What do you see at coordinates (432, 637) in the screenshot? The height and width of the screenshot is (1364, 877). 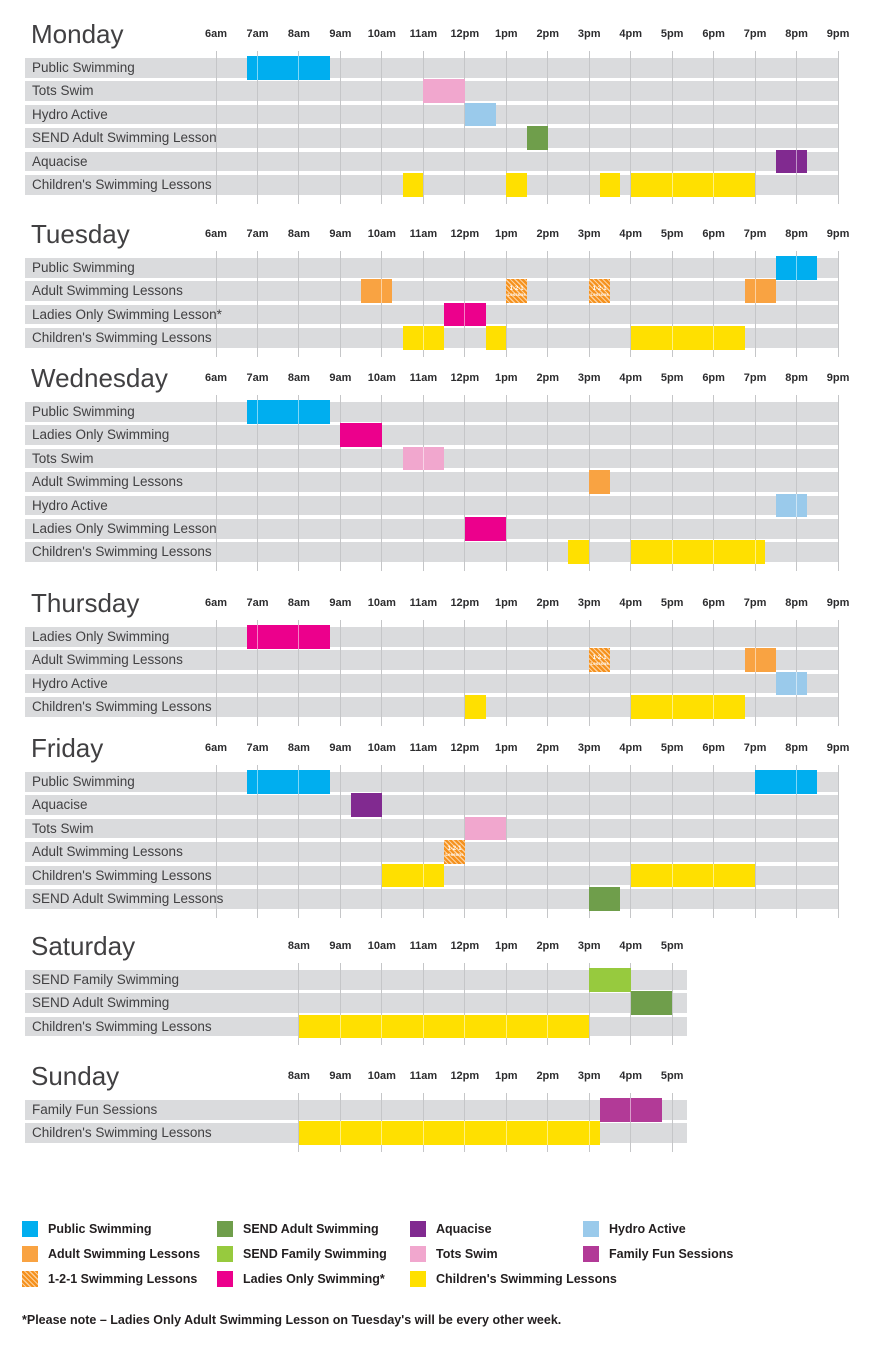 I see `timetable-row: Ladies Only Swimming` at bounding box center [432, 637].